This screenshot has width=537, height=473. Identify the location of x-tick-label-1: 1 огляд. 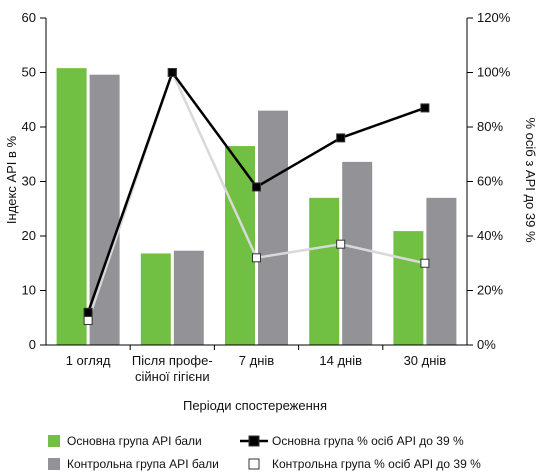
(88, 360).